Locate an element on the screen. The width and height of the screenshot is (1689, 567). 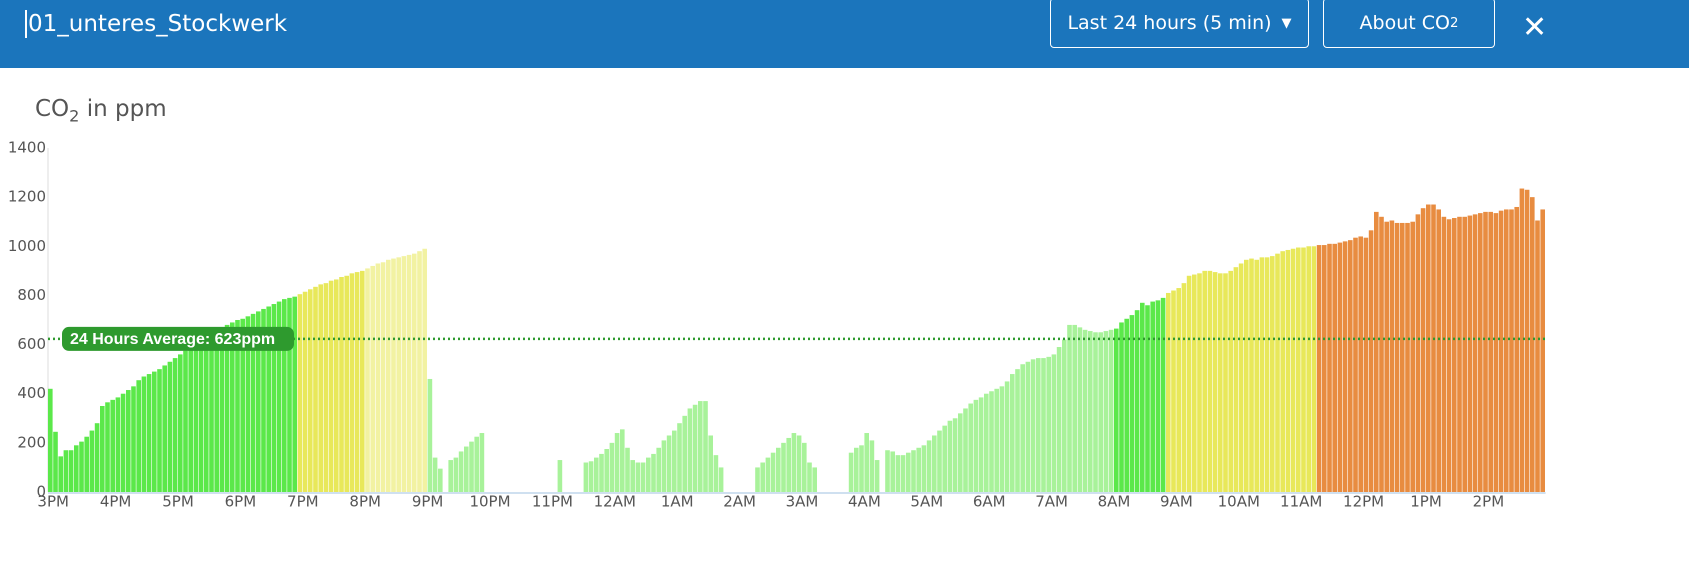
sensor-name: 01_unteres_Stockwerk is located at coordinates (156, 24).